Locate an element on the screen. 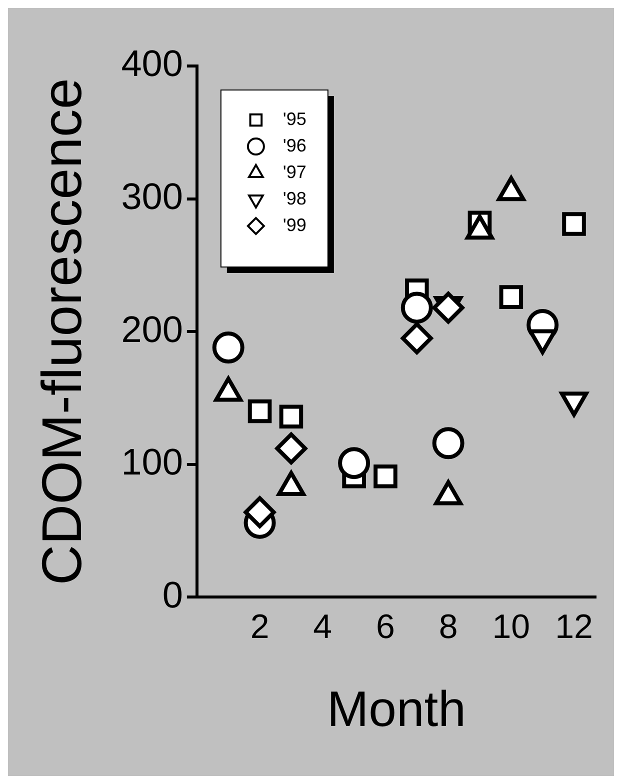  y-tick-label: 0 is located at coordinates (172, 595).